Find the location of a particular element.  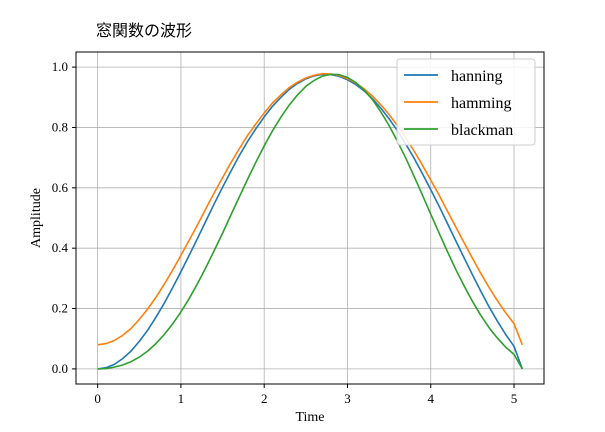

y-tick-label: 1.0 is located at coordinates (60, 66).